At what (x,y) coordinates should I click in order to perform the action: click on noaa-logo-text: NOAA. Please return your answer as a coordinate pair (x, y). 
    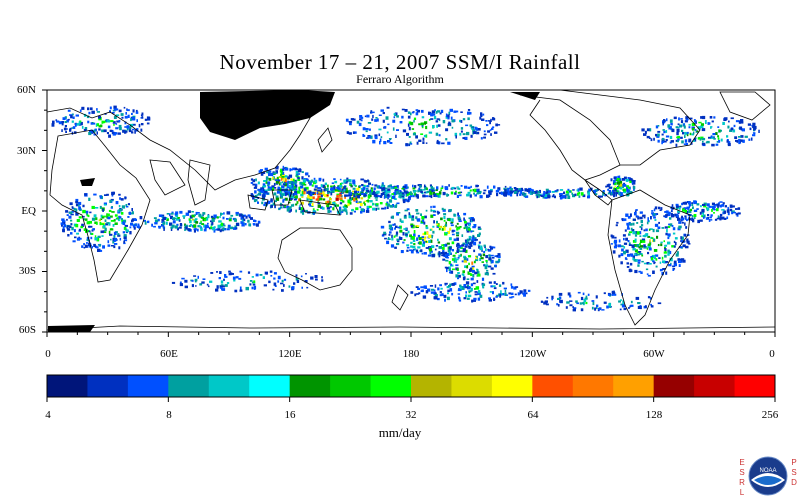
    Looking at the image, I should click on (767, 471).